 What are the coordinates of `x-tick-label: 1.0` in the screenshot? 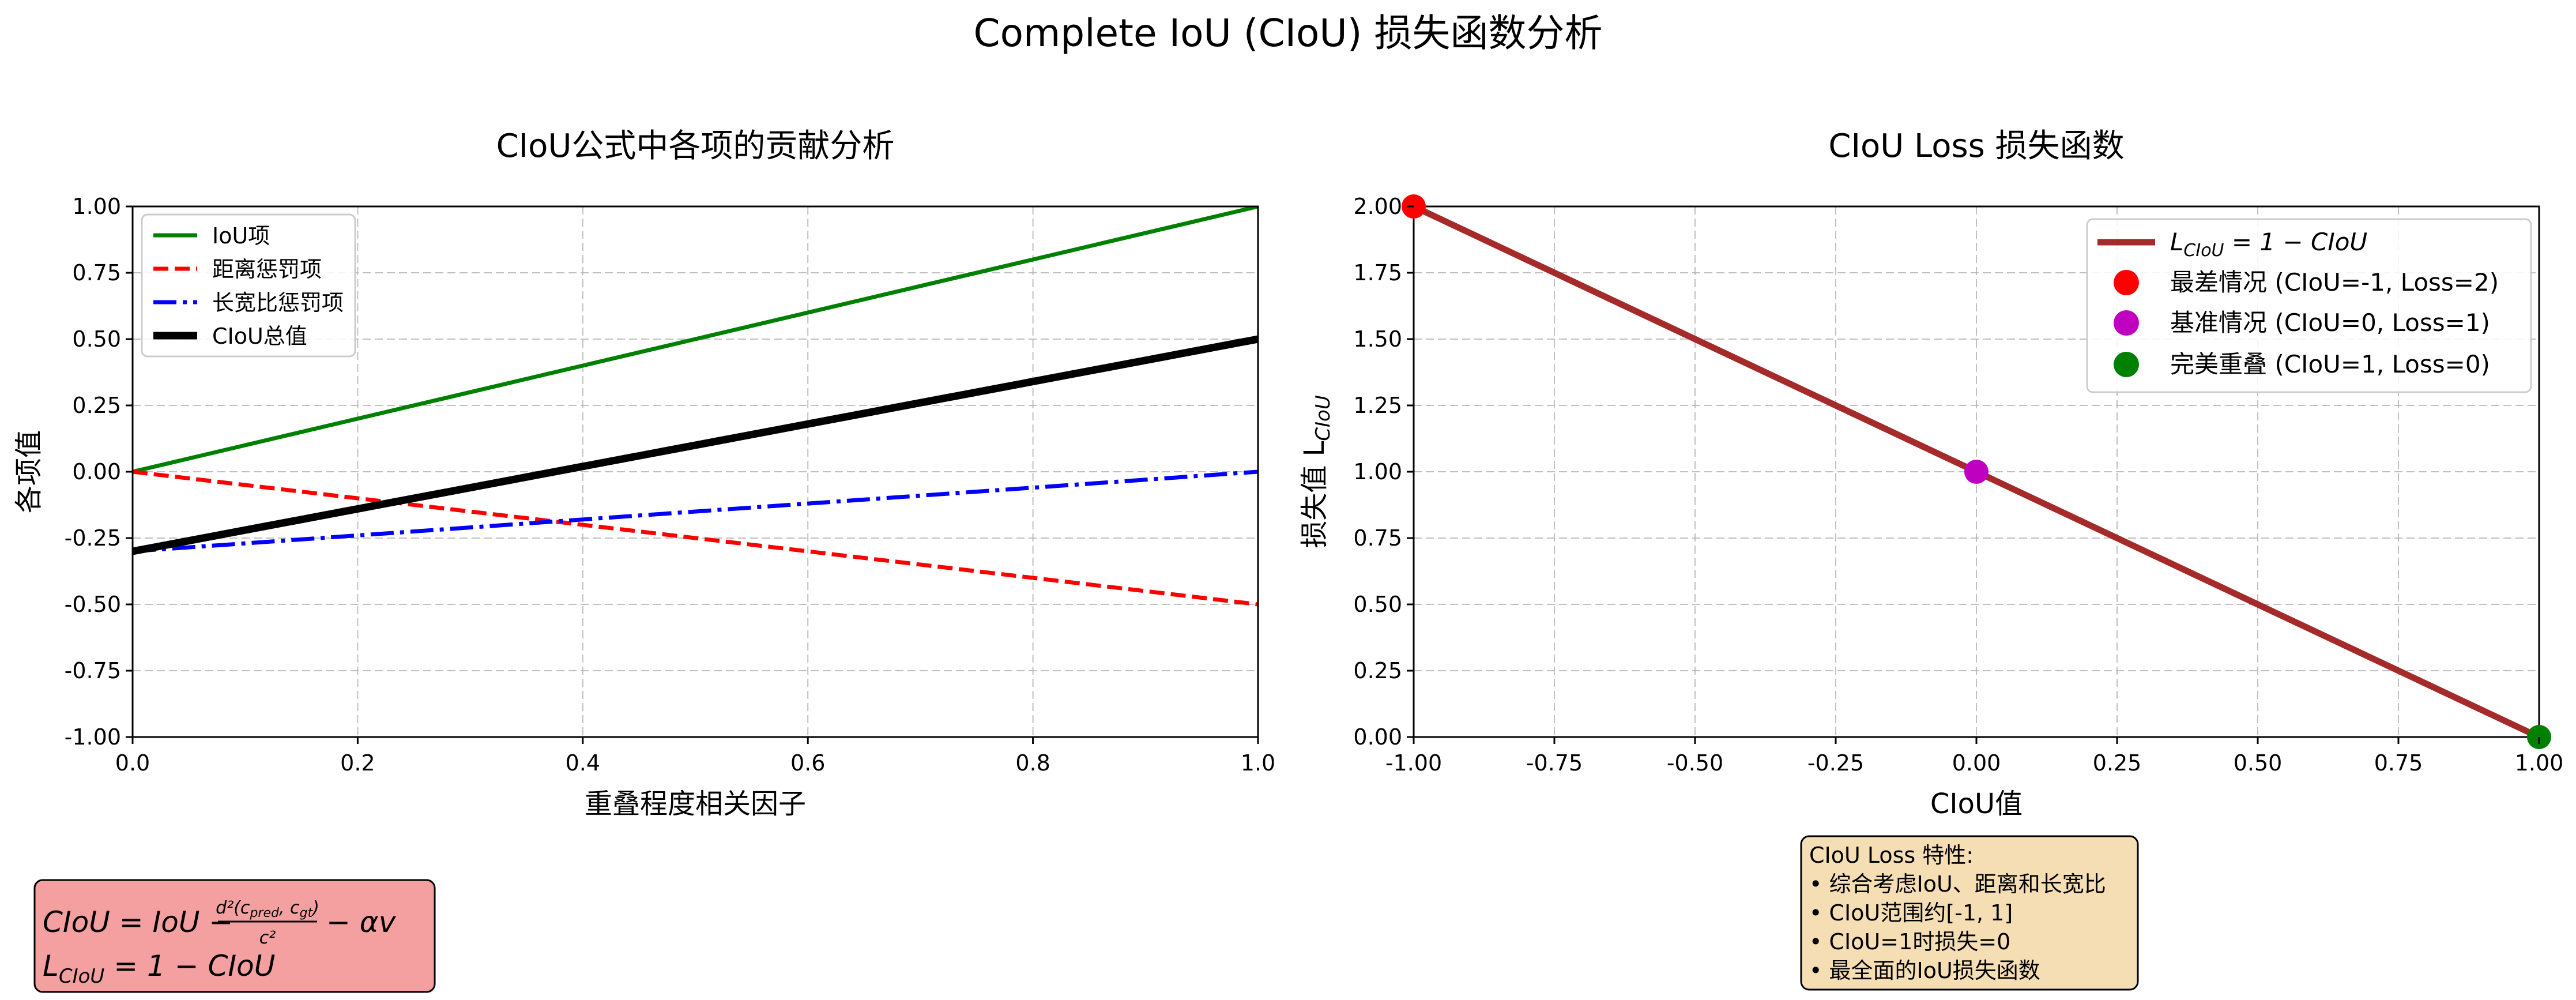 It's located at (1258, 763).